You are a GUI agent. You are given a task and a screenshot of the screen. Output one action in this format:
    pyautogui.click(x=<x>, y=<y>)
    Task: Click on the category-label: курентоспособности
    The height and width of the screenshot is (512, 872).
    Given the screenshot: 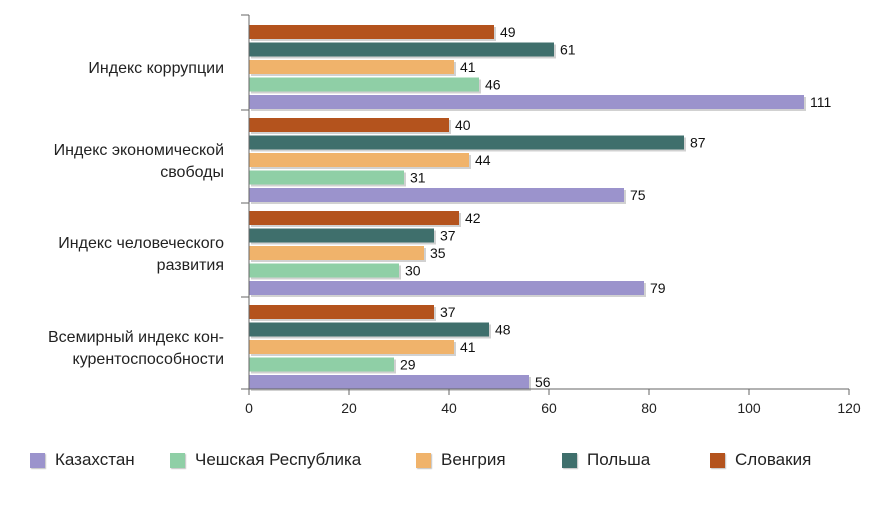 What is the action you would take?
    pyautogui.click(x=148, y=359)
    